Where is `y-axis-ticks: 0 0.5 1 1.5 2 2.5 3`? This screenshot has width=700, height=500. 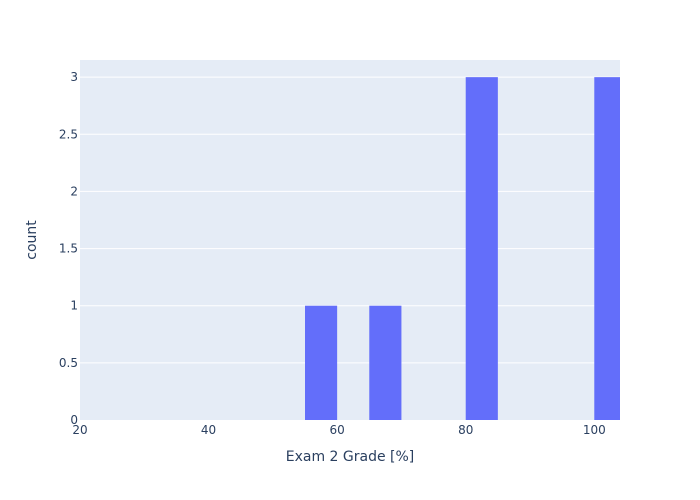 y-axis-ticks: 0 0.5 1 1.5 2 2.5 3 is located at coordinates (68, 248).